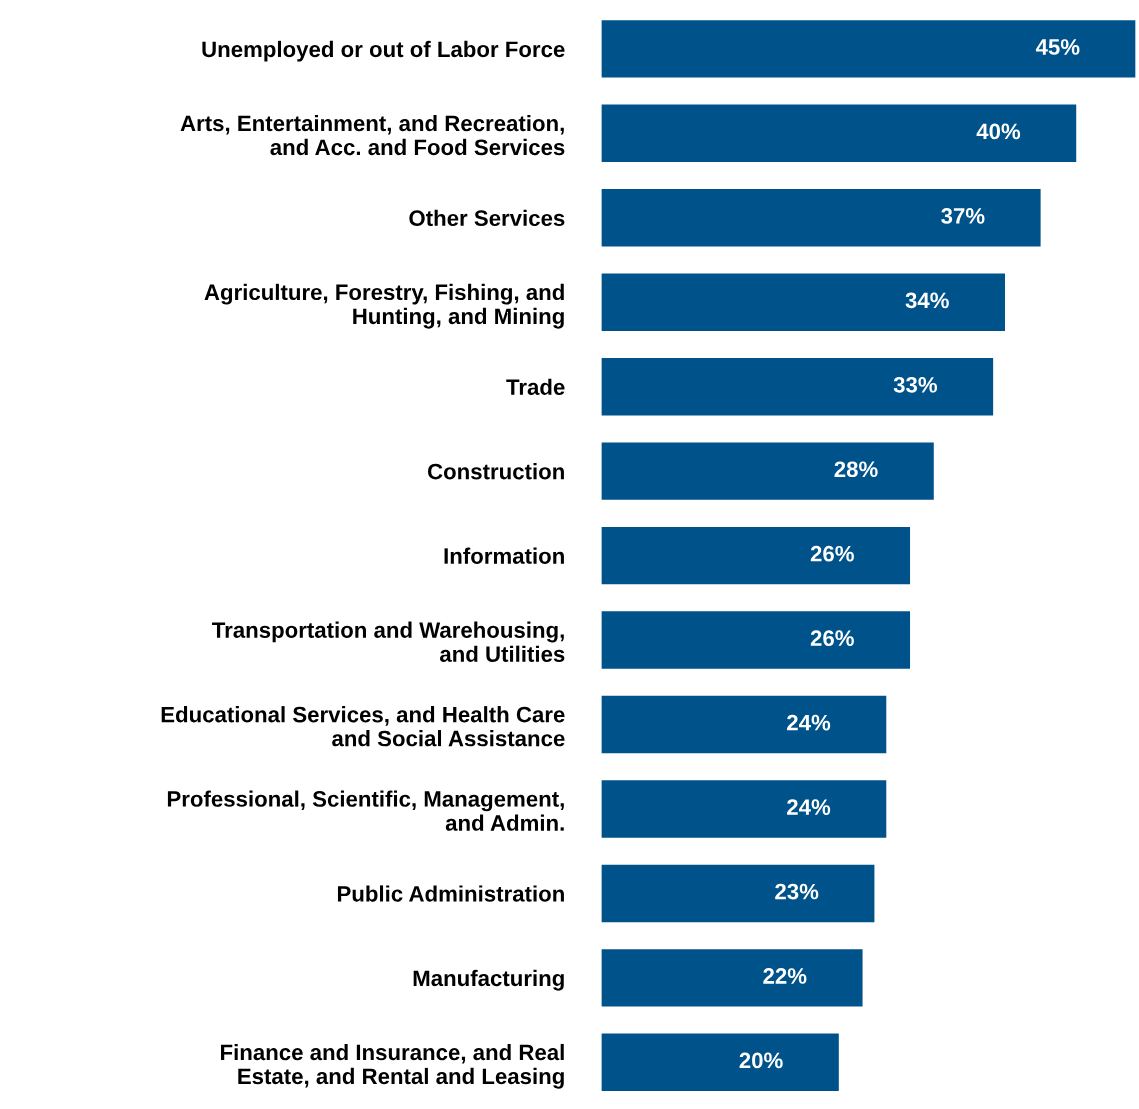 This screenshot has width=1139, height=1109. Describe the element at coordinates (504, 555) in the screenshot. I see `y-tick-label: Information` at that location.